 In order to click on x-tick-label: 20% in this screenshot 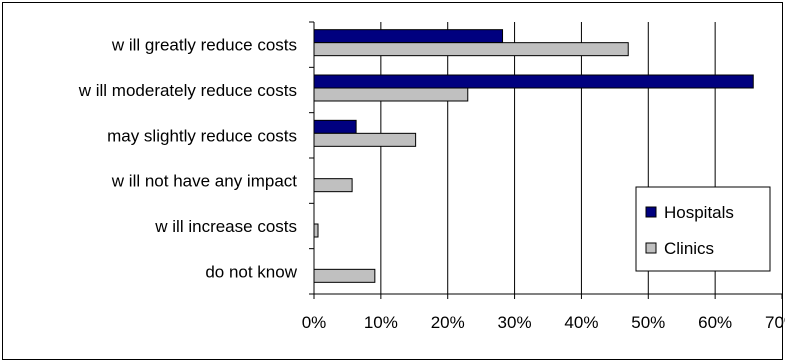, I will do `click(448, 322)`.